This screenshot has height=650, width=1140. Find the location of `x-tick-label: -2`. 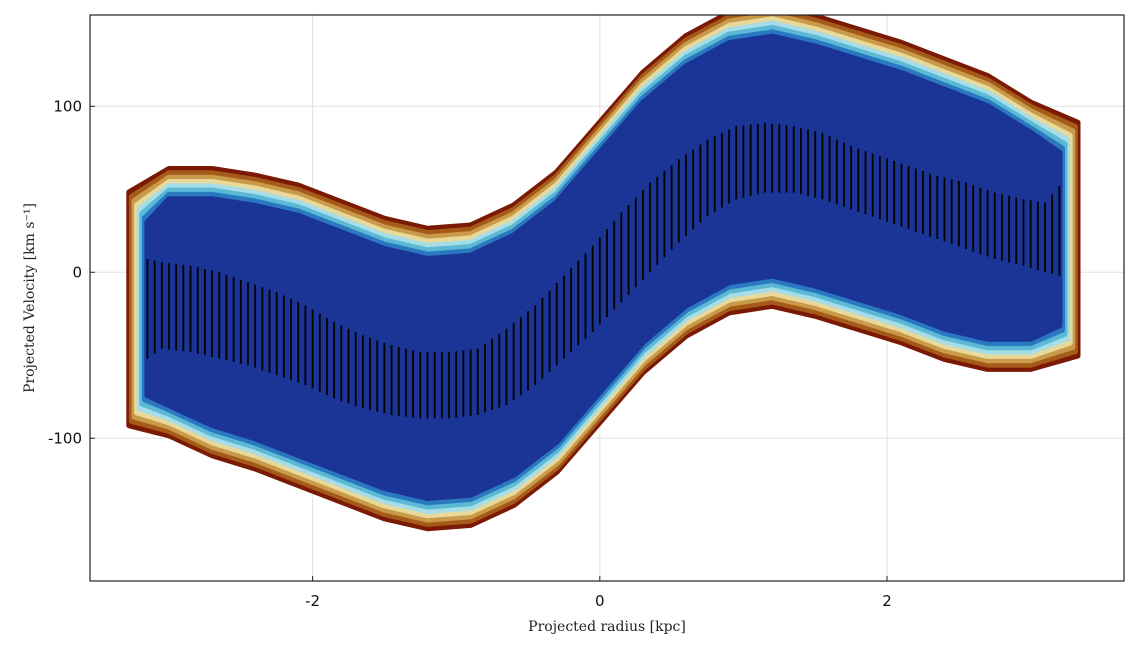

x-tick-label: -2 is located at coordinates (312, 601).